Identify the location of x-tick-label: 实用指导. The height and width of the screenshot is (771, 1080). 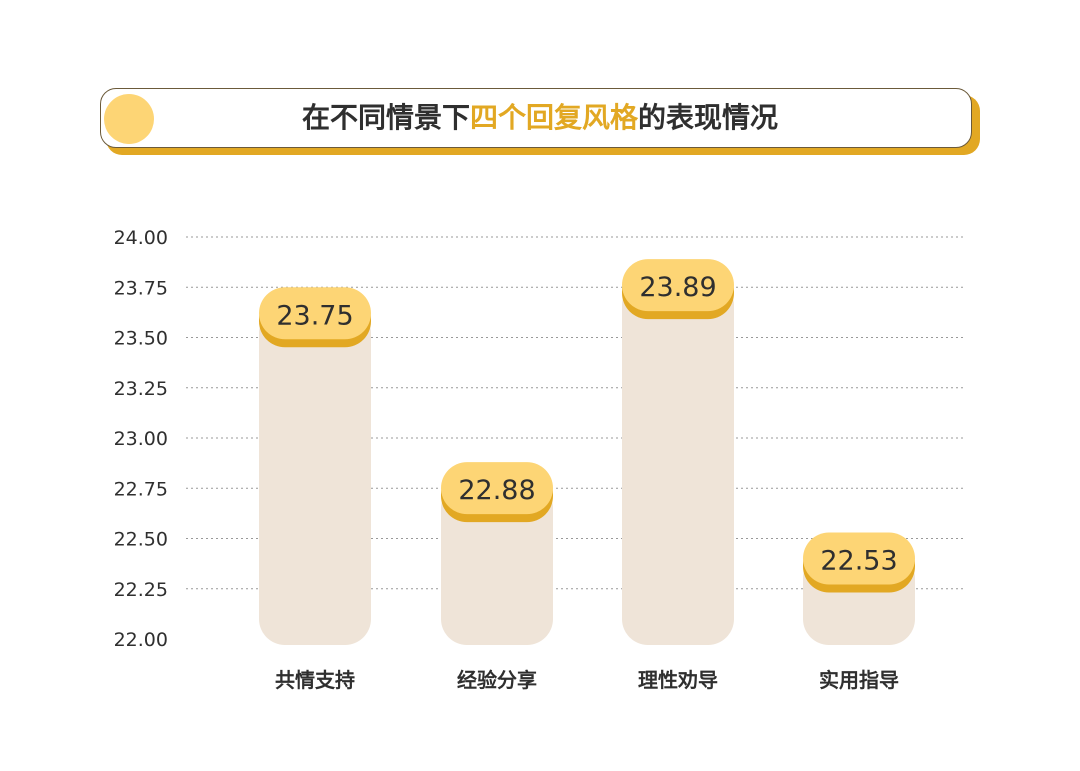
(859, 680).